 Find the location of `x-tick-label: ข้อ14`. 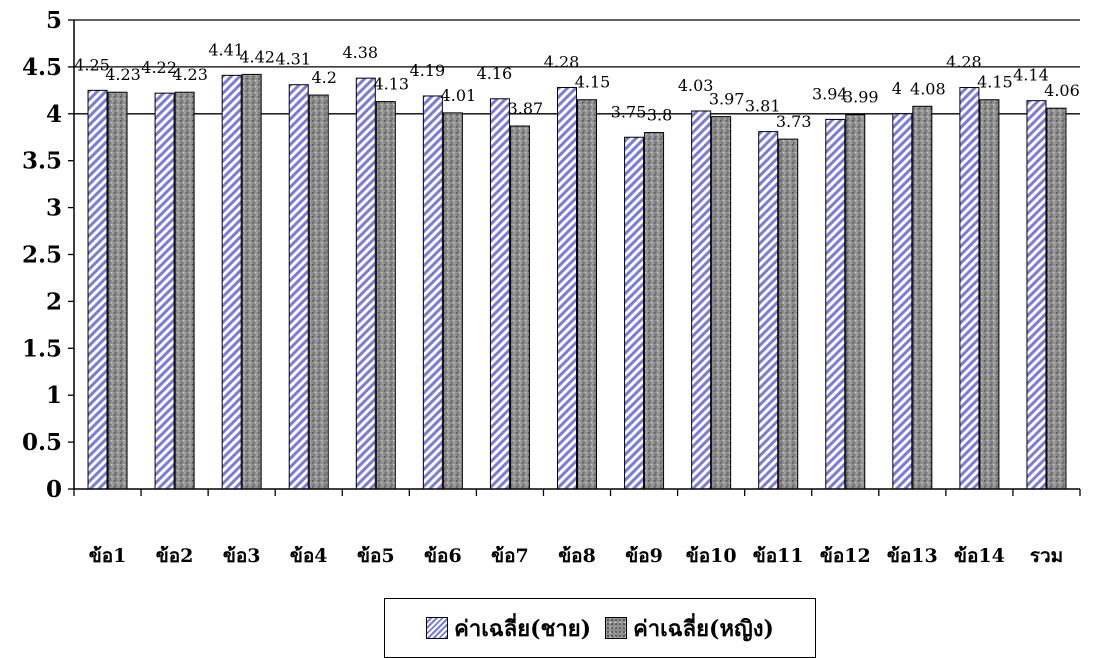

x-tick-label: ข้อ14 is located at coordinates (979, 556).